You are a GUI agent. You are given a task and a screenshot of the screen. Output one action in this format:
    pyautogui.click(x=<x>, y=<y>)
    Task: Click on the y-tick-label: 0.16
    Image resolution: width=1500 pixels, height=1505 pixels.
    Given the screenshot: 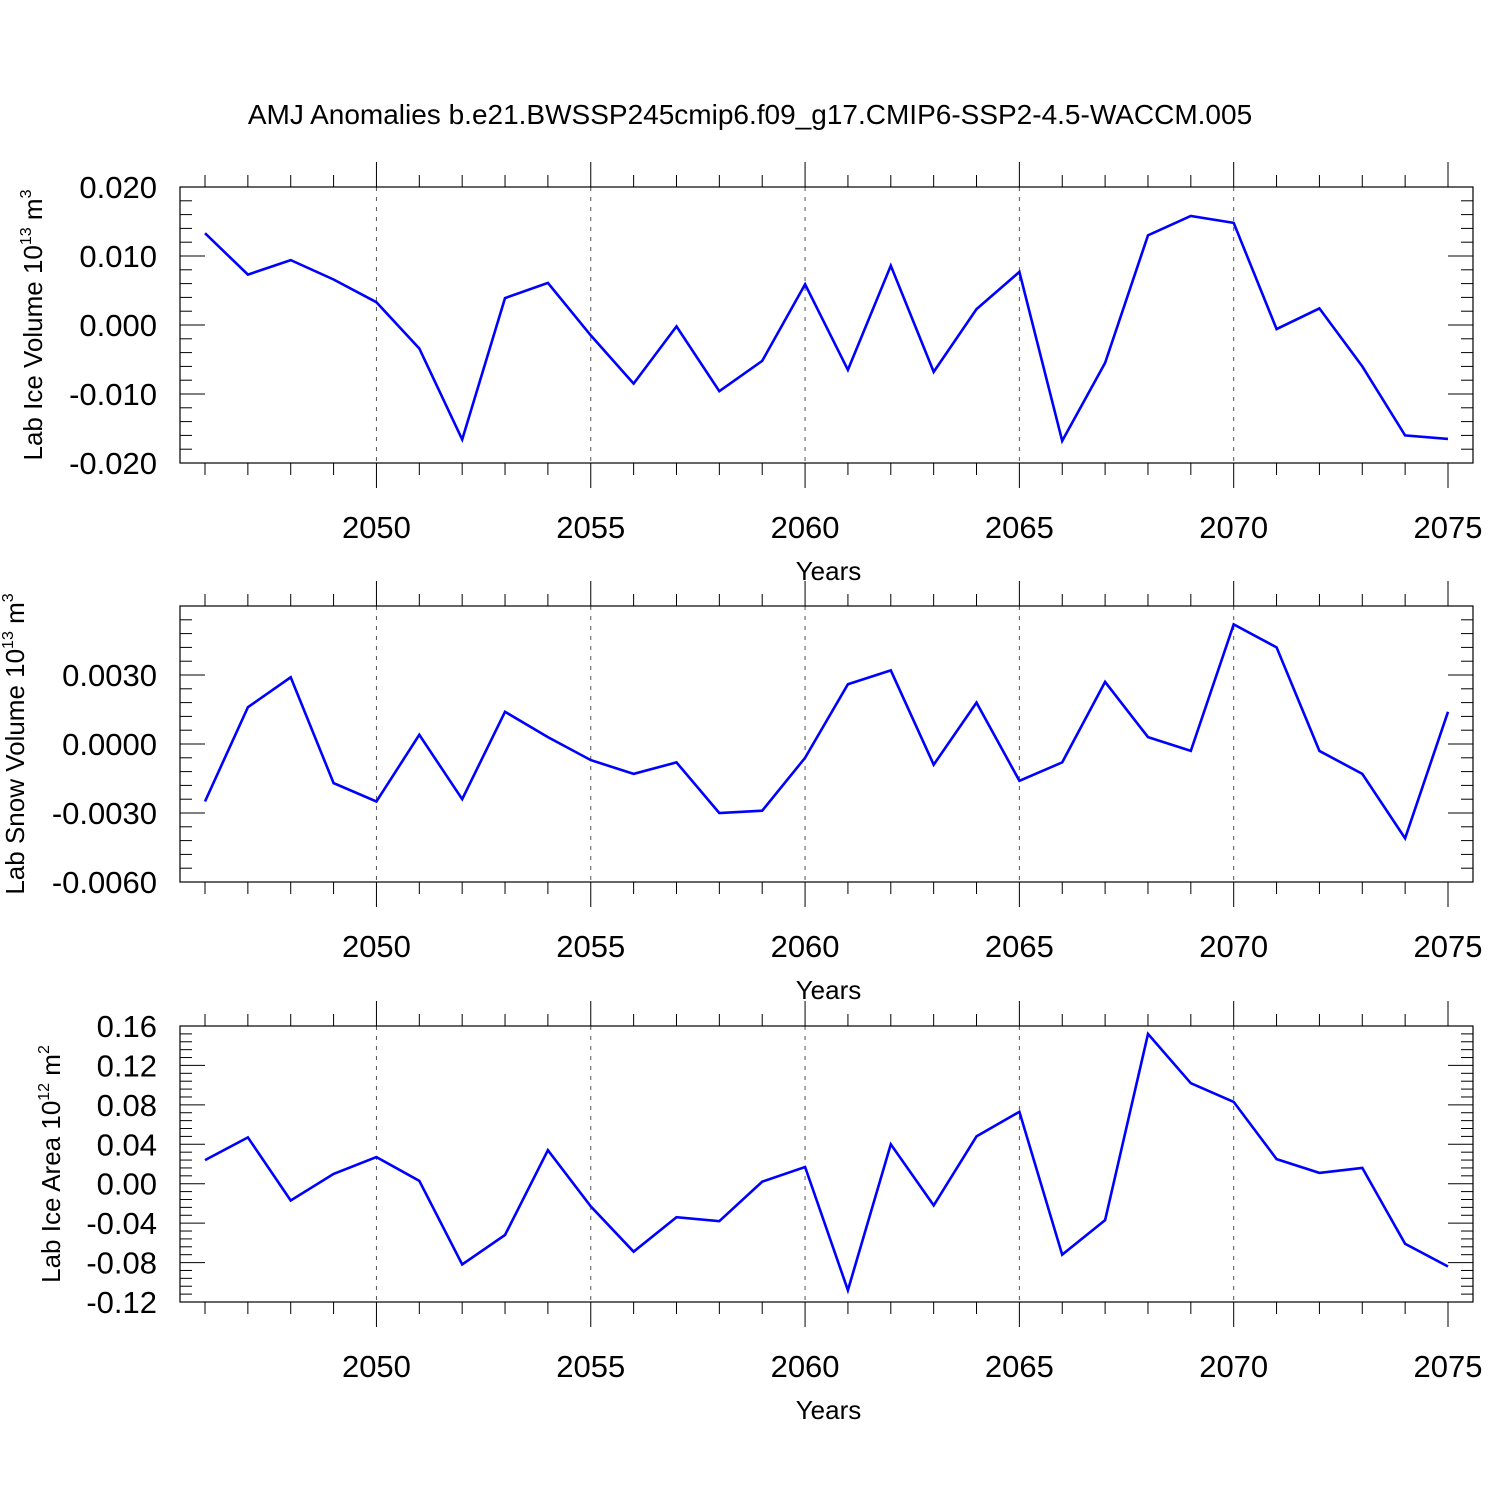 What is the action you would take?
    pyautogui.click(x=127, y=1026)
    